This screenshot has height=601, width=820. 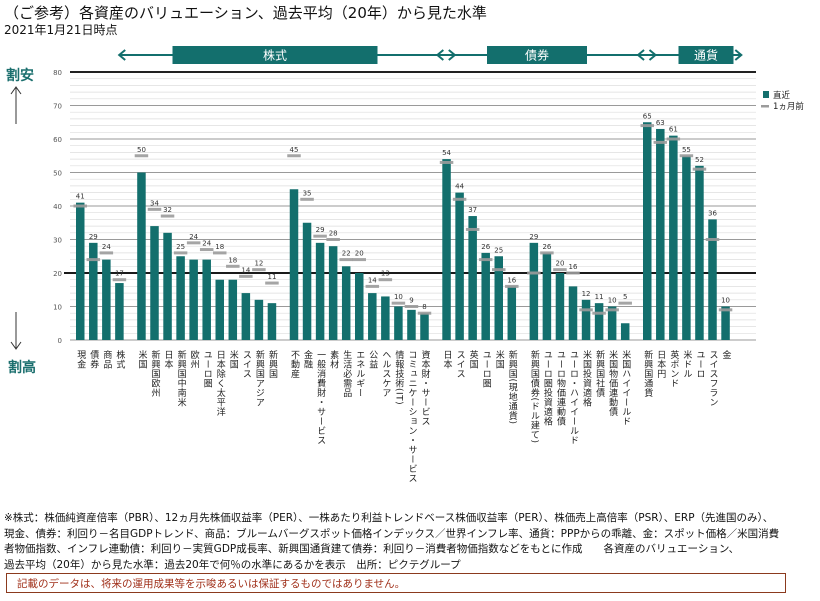 I want to click on category-label-13: スイス, so click(x=246, y=364).